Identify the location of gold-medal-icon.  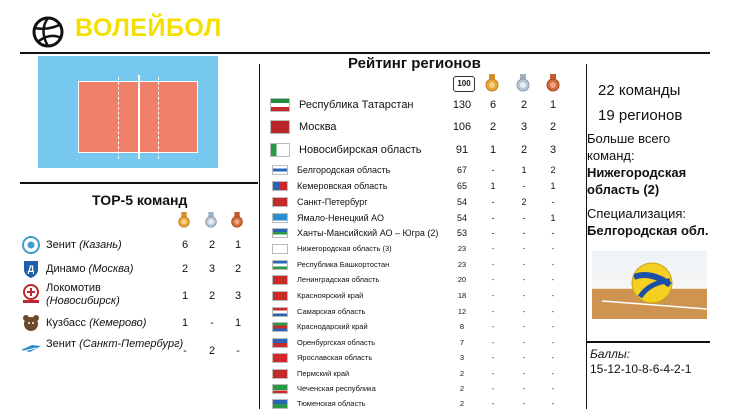
(492, 83).